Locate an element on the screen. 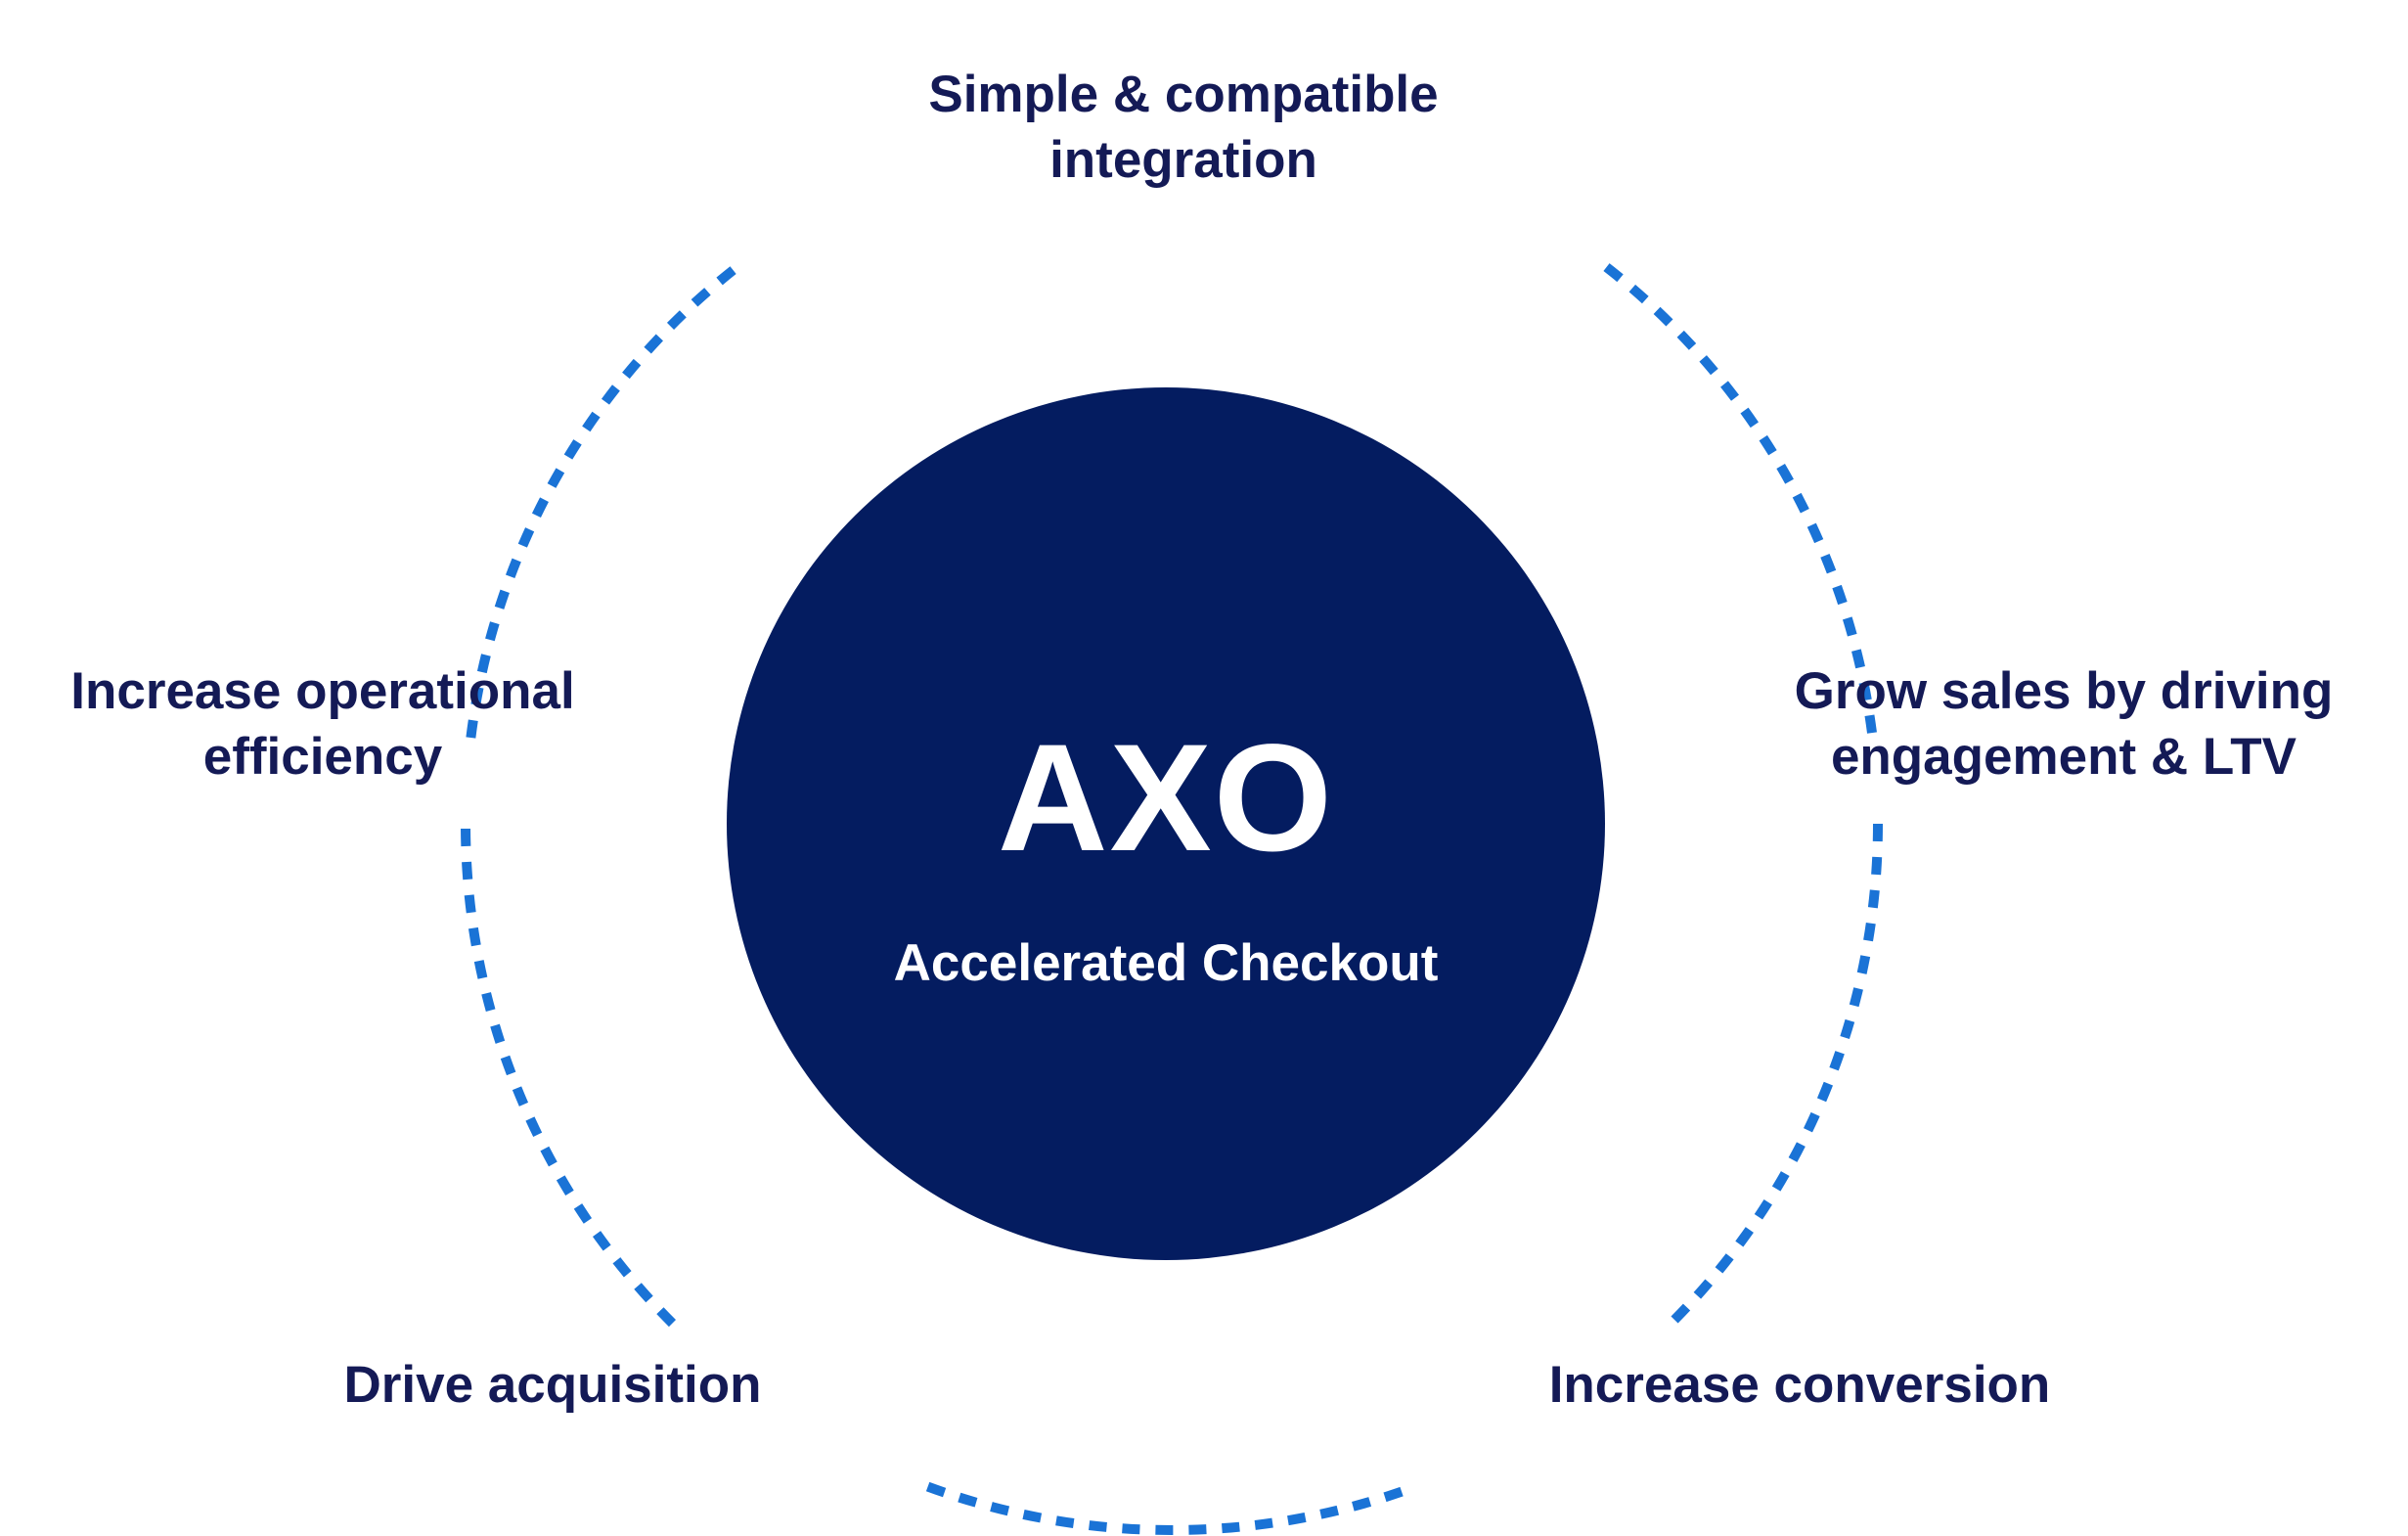  benefit-label-line: Increase operational is located at coordinates (322, 691).